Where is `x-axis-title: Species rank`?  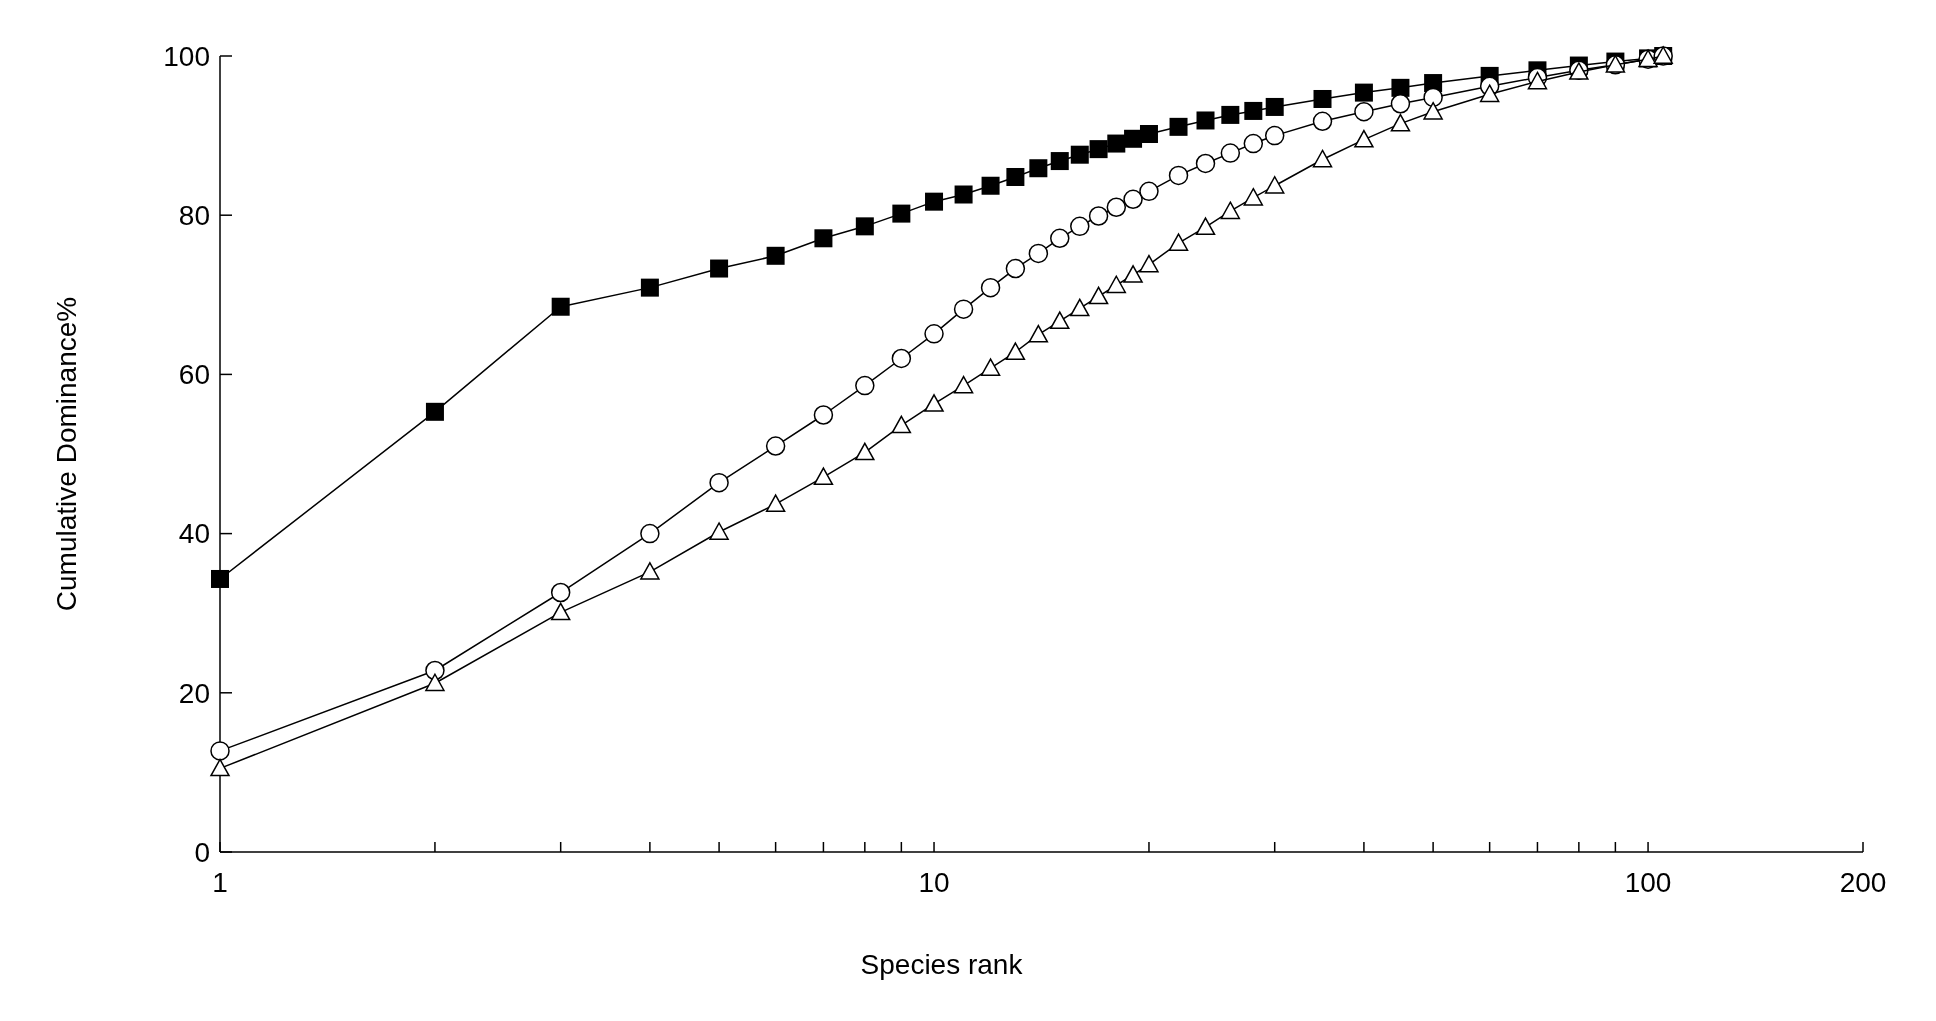
x-axis-title: Species rank is located at coordinates (942, 964).